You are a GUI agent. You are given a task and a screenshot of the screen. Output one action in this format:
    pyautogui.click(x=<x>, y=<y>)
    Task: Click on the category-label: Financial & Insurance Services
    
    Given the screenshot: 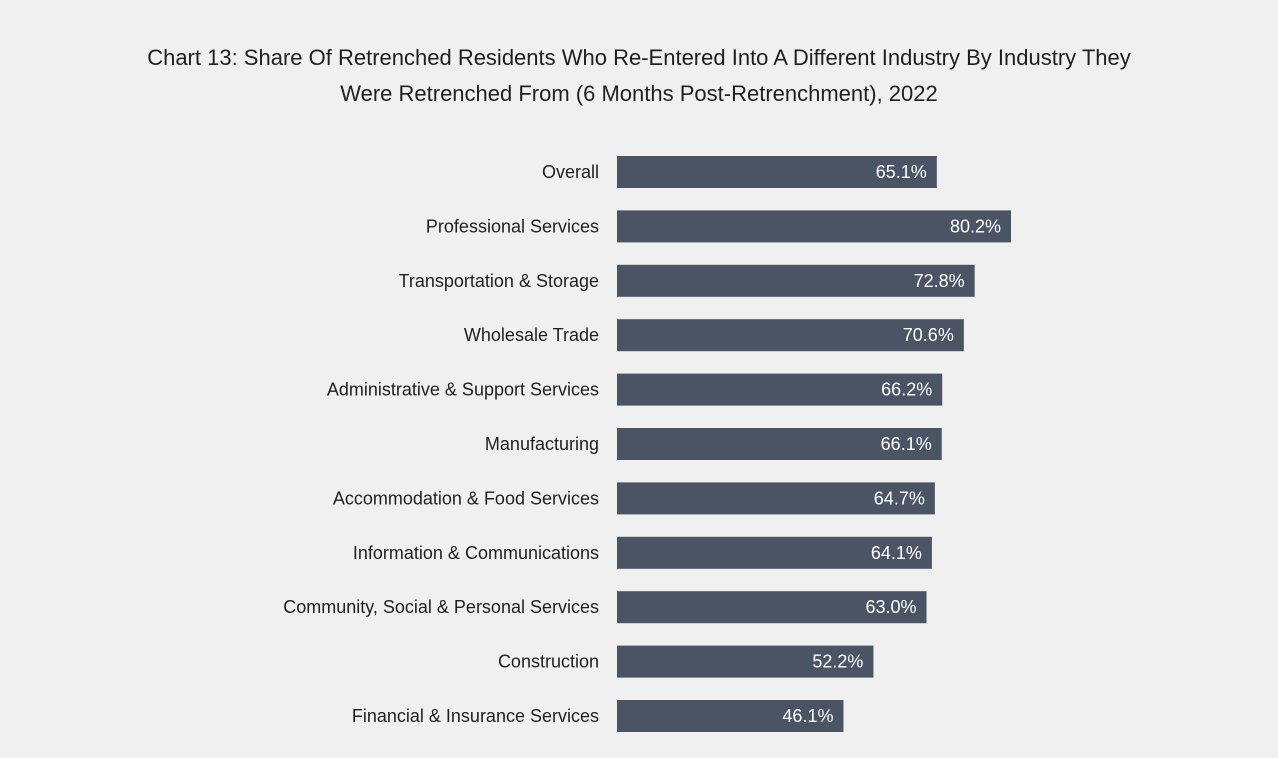 What is the action you would take?
    pyautogui.click(x=475, y=716)
    